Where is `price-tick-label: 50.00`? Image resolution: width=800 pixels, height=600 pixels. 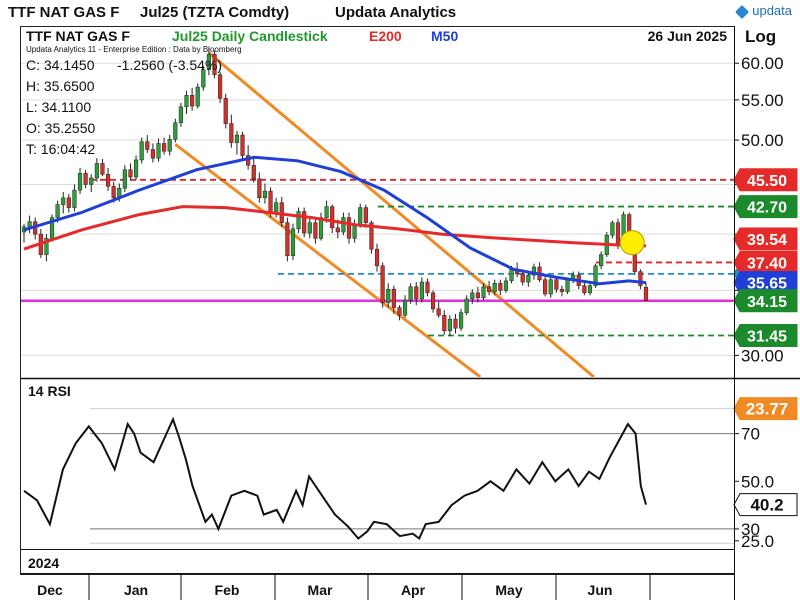
price-tick-label: 50.00 is located at coordinates (762, 140).